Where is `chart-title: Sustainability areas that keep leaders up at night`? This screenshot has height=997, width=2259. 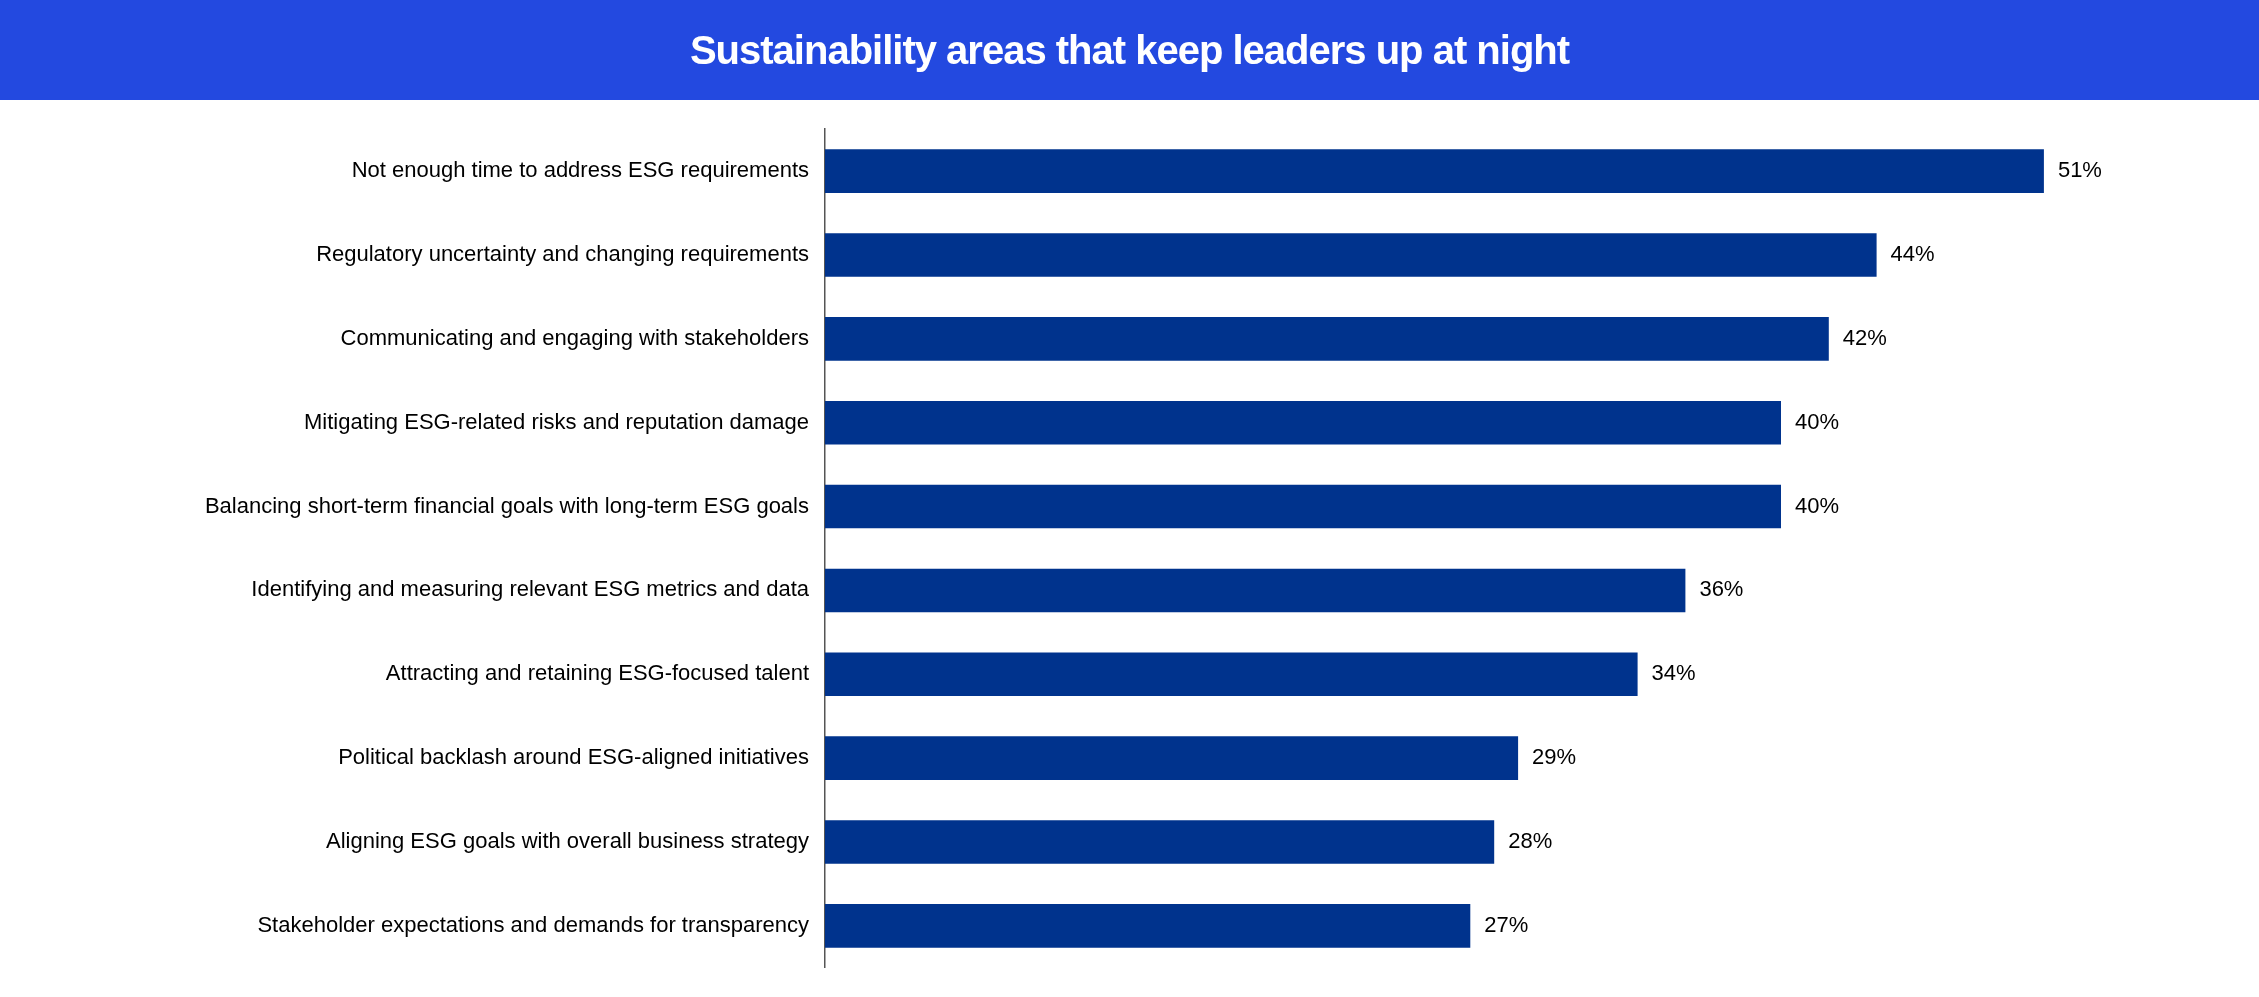
chart-title: Sustainability areas that keep leaders up at night is located at coordinates (1129, 50).